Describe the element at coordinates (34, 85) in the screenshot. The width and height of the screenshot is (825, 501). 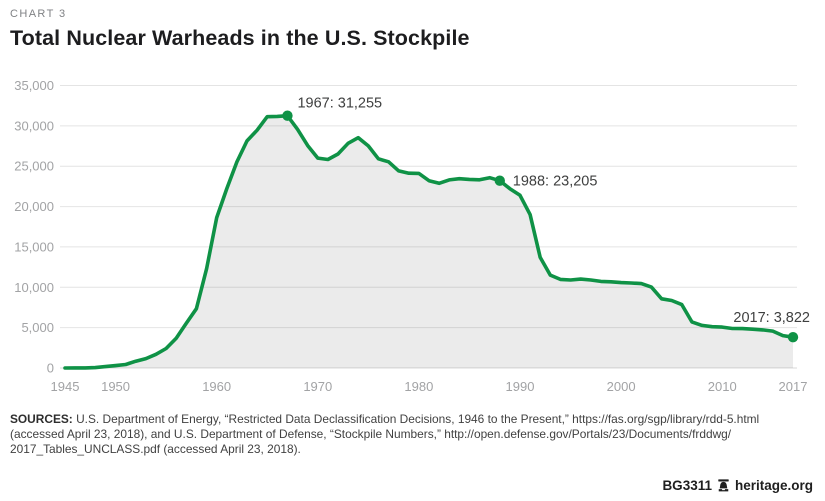
I see `y-tick-label: 35,000` at that location.